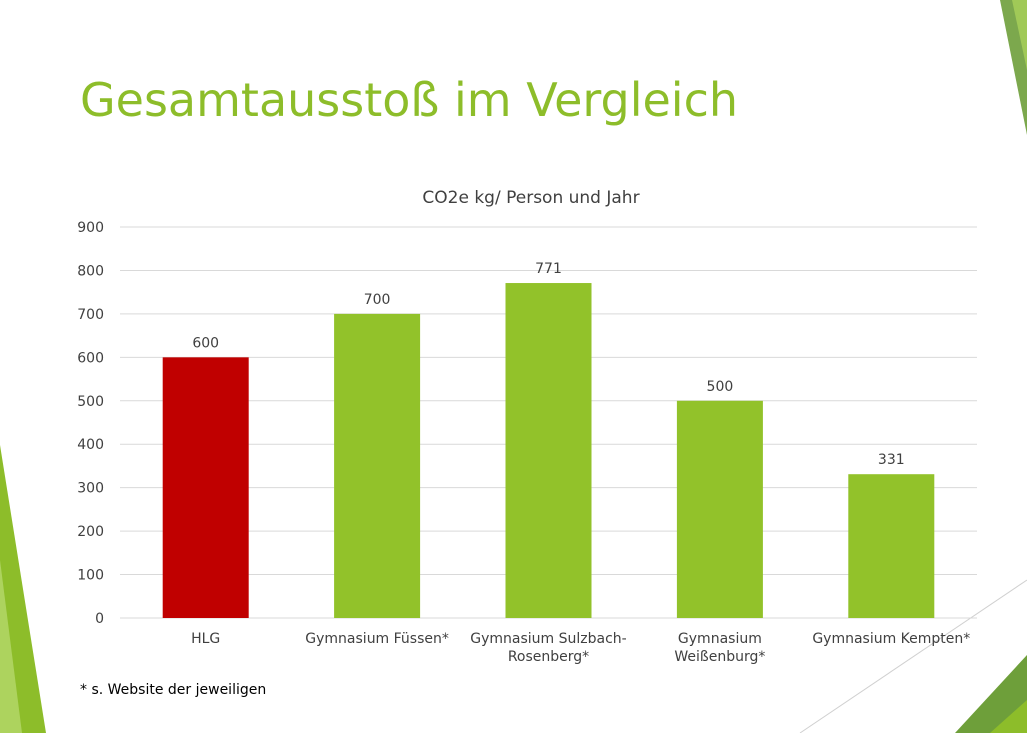  I want to click on x-tick-label-line: Gymnasium, so click(719, 639).